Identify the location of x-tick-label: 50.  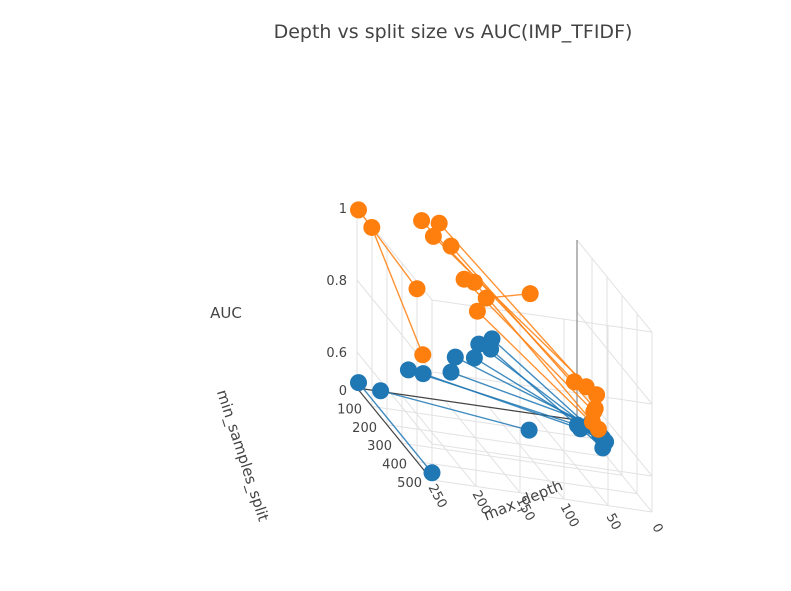
(613, 522).